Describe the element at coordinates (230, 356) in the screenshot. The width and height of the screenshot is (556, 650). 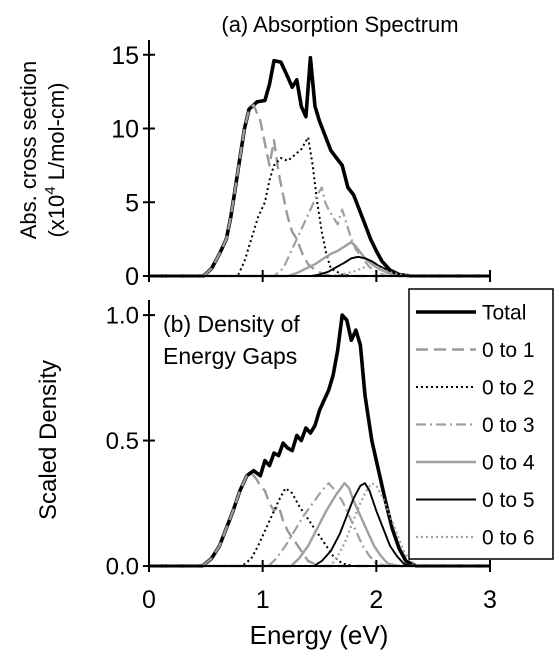
I see `panel-b-annotation-line2: Energy Gaps` at that location.